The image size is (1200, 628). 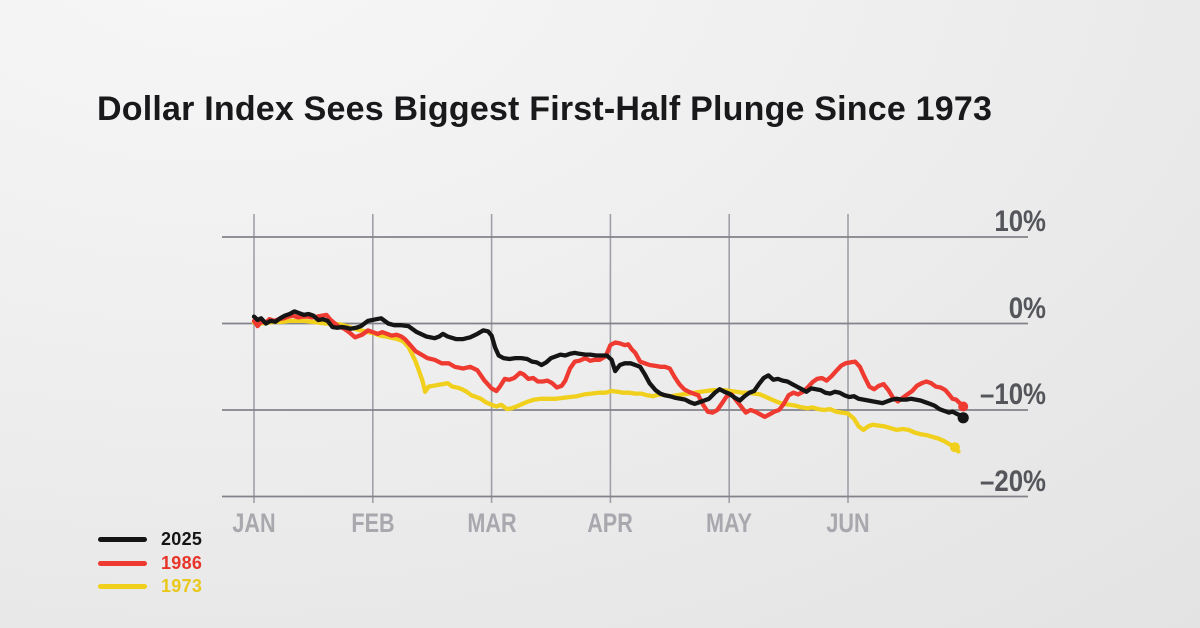 What do you see at coordinates (122, 587) in the screenshot?
I see `legend-swatch-1973` at bounding box center [122, 587].